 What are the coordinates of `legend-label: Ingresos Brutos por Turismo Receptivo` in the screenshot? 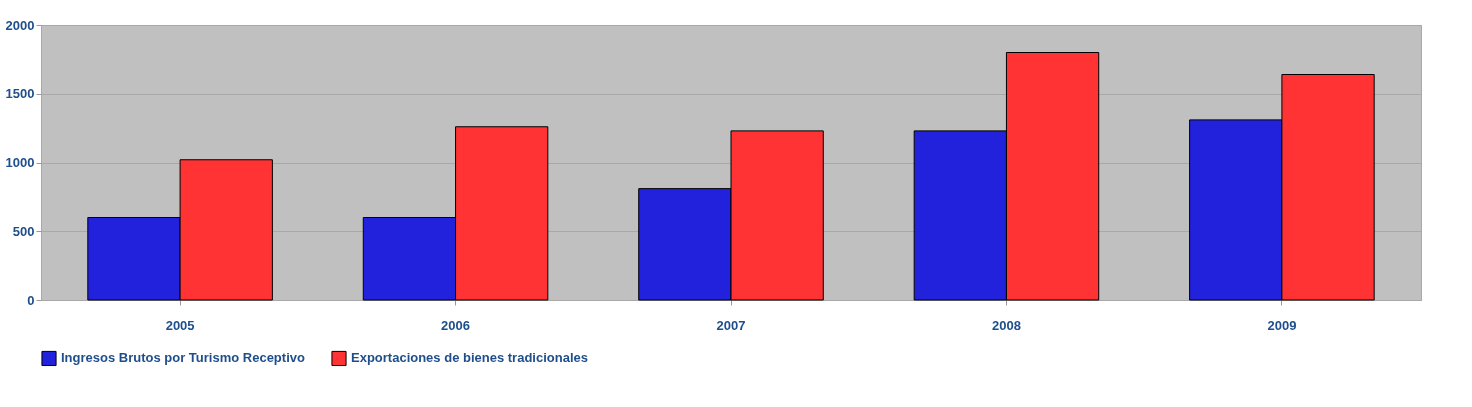 It's located at (183, 358).